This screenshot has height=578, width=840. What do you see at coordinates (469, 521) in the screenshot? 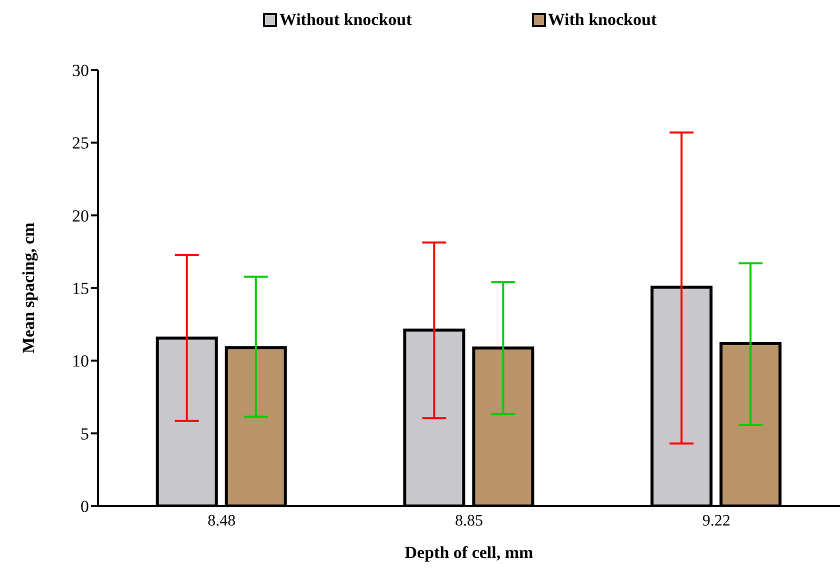
I see `x-tick-label: 8.85` at bounding box center [469, 521].